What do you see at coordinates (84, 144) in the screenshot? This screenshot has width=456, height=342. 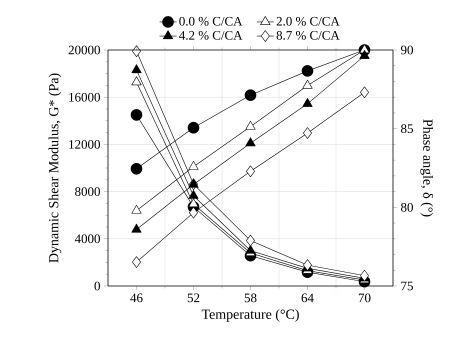 I see `y-tick-label: 12000` at bounding box center [84, 144].